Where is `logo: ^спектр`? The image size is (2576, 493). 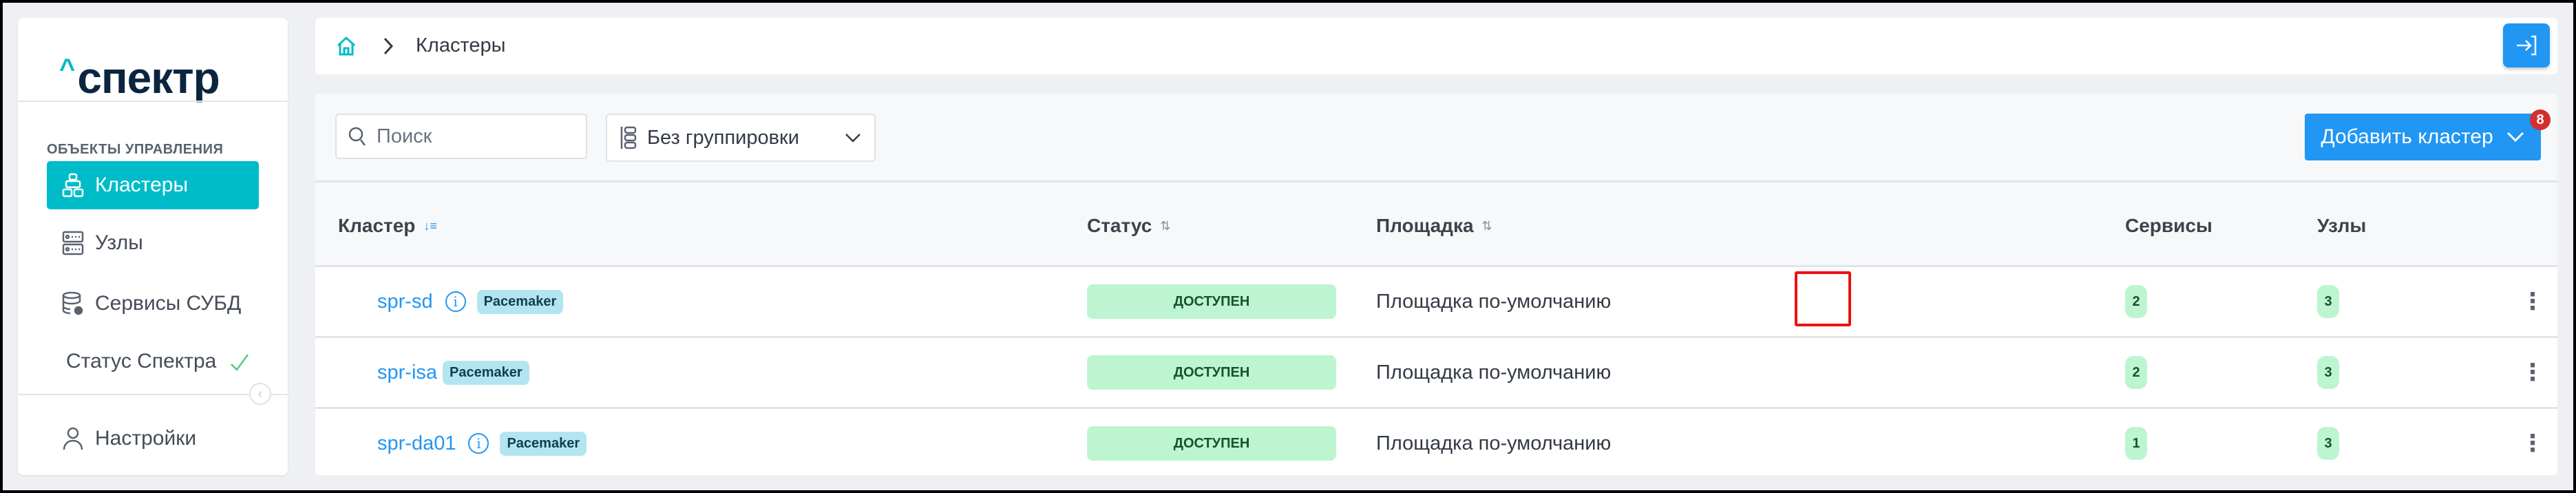
logo: ^спектр is located at coordinates (140, 78).